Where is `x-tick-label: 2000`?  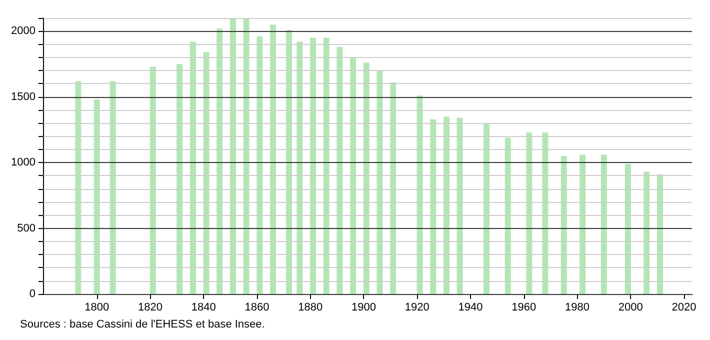
x-tick-label: 2000 is located at coordinates (630, 308).